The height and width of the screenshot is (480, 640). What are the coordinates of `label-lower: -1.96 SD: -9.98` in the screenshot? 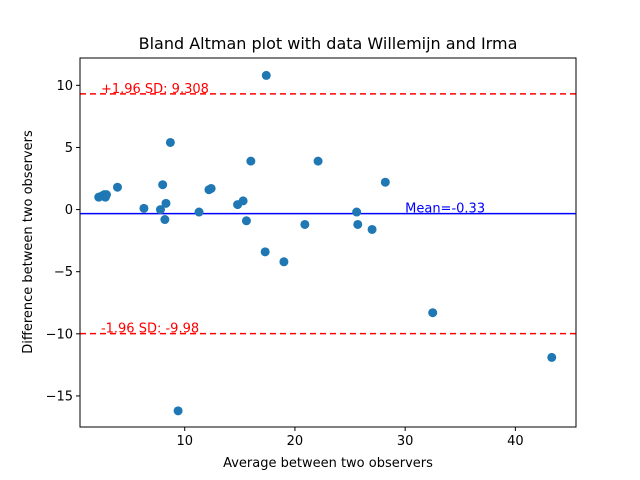 It's located at (150, 329).